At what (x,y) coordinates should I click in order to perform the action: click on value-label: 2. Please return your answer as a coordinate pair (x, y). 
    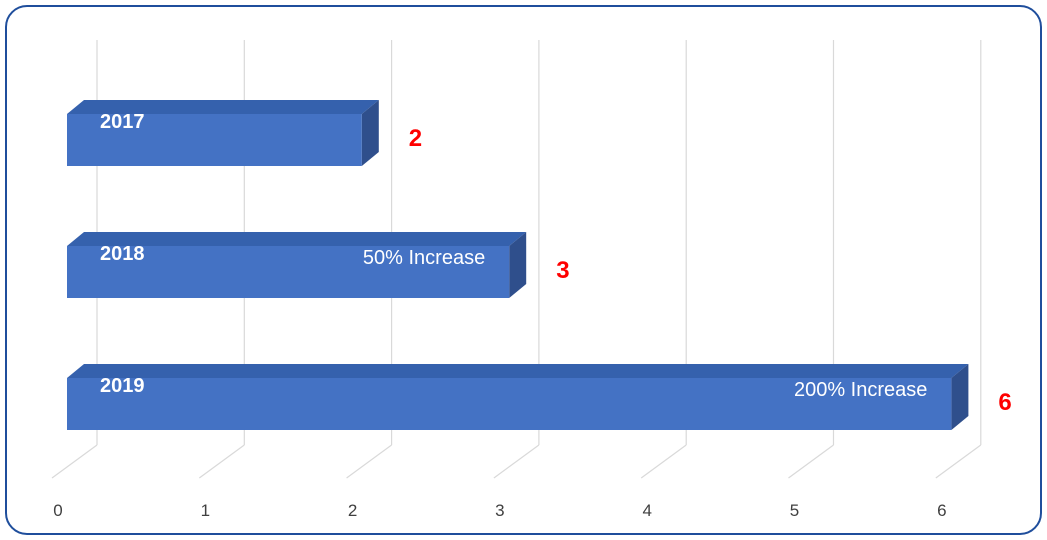
    Looking at the image, I should click on (415, 138).